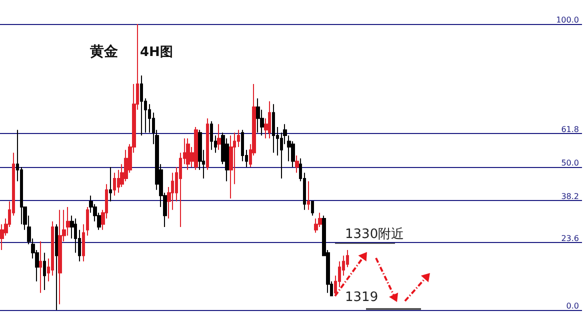 The height and width of the screenshot is (327, 583). What do you see at coordinates (570, 129) in the screenshot?
I see `y-tick-label: 61.8` at bounding box center [570, 129].